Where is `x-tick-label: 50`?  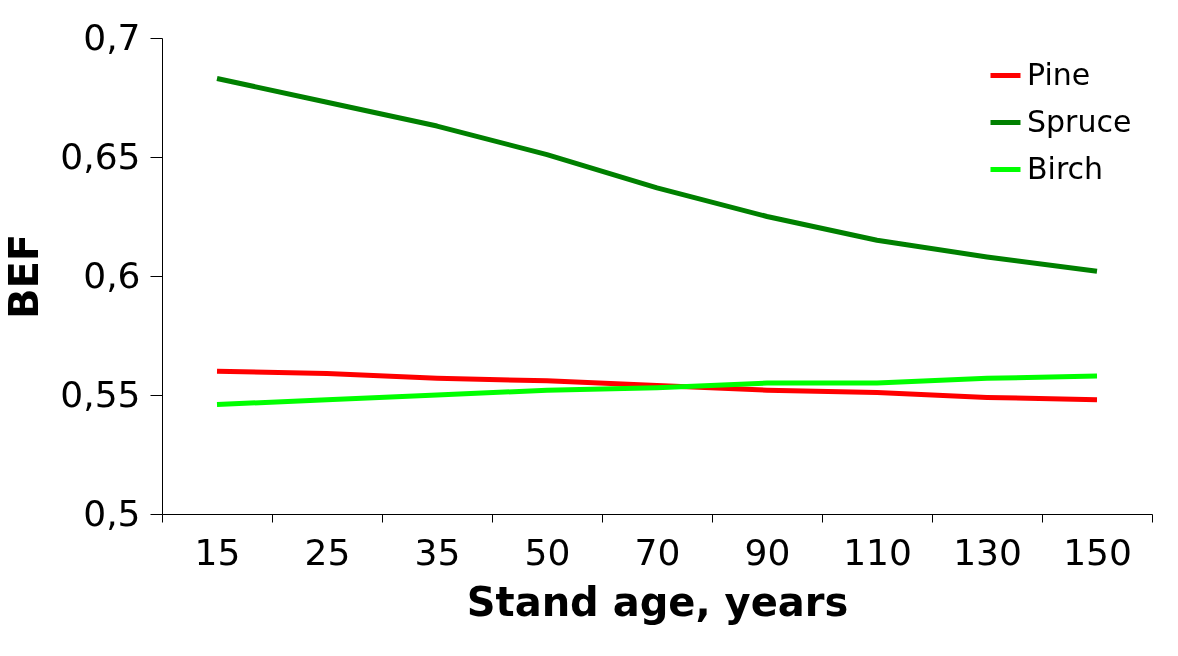 x-tick-label: 50 is located at coordinates (547, 552).